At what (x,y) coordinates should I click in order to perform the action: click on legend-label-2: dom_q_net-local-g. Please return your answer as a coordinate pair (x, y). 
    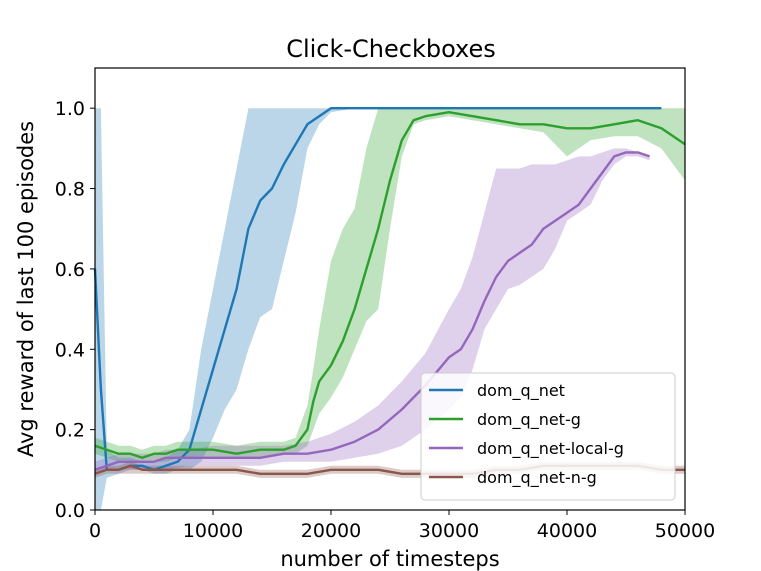
    Looking at the image, I should click on (550, 449).